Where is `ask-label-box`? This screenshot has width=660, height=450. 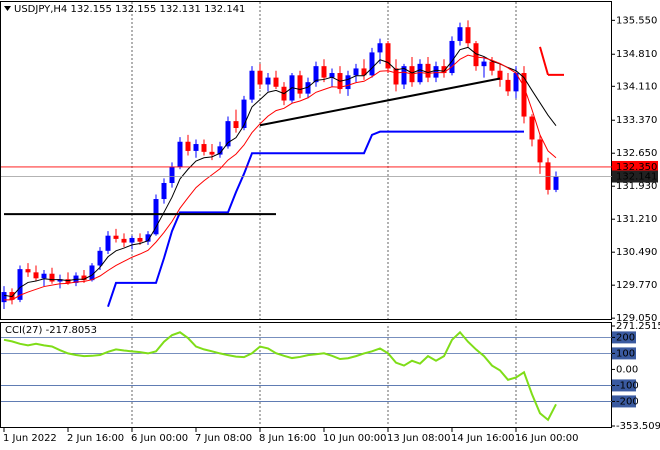
ask-label-box is located at coordinates (635, 166).